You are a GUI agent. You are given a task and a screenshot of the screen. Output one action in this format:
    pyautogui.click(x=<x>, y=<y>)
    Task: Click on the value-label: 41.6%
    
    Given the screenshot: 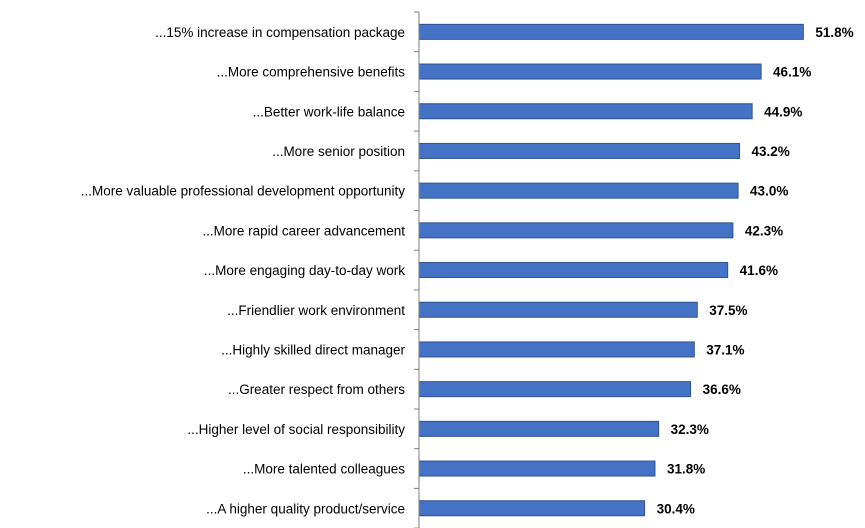 What is the action you would take?
    pyautogui.click(x=759, y=270)
    